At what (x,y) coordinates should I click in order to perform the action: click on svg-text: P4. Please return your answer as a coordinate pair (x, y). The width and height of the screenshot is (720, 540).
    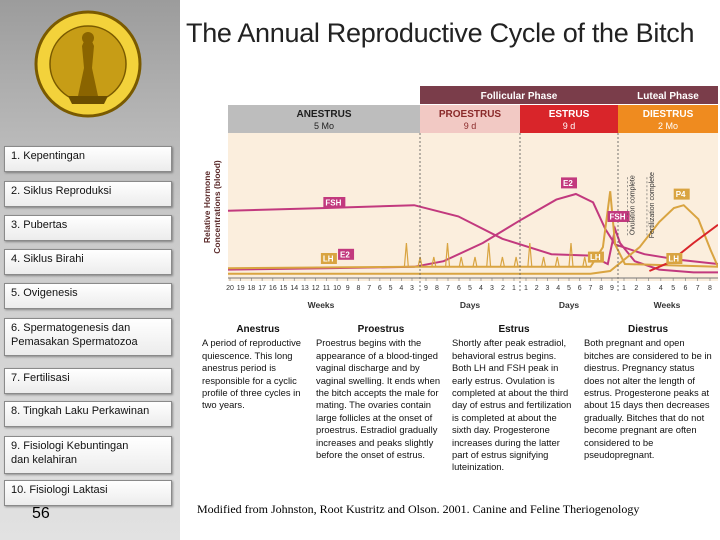
    Looking at the image, I should click on (681, 194).